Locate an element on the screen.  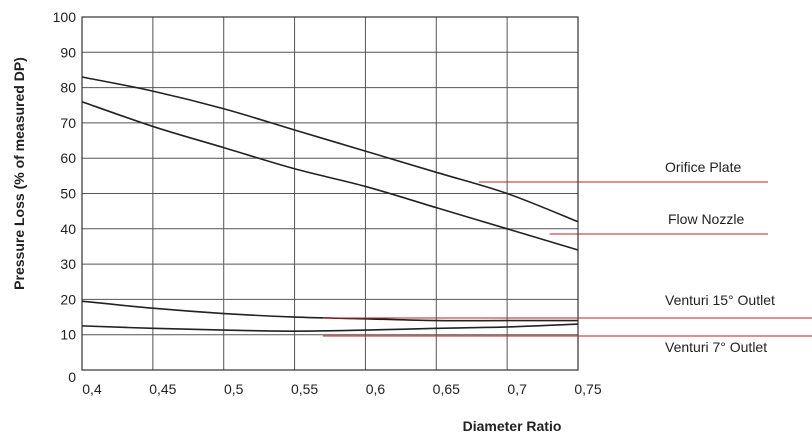
x-axis-title: Diameter Ratio is located at coordinates (512, 426).